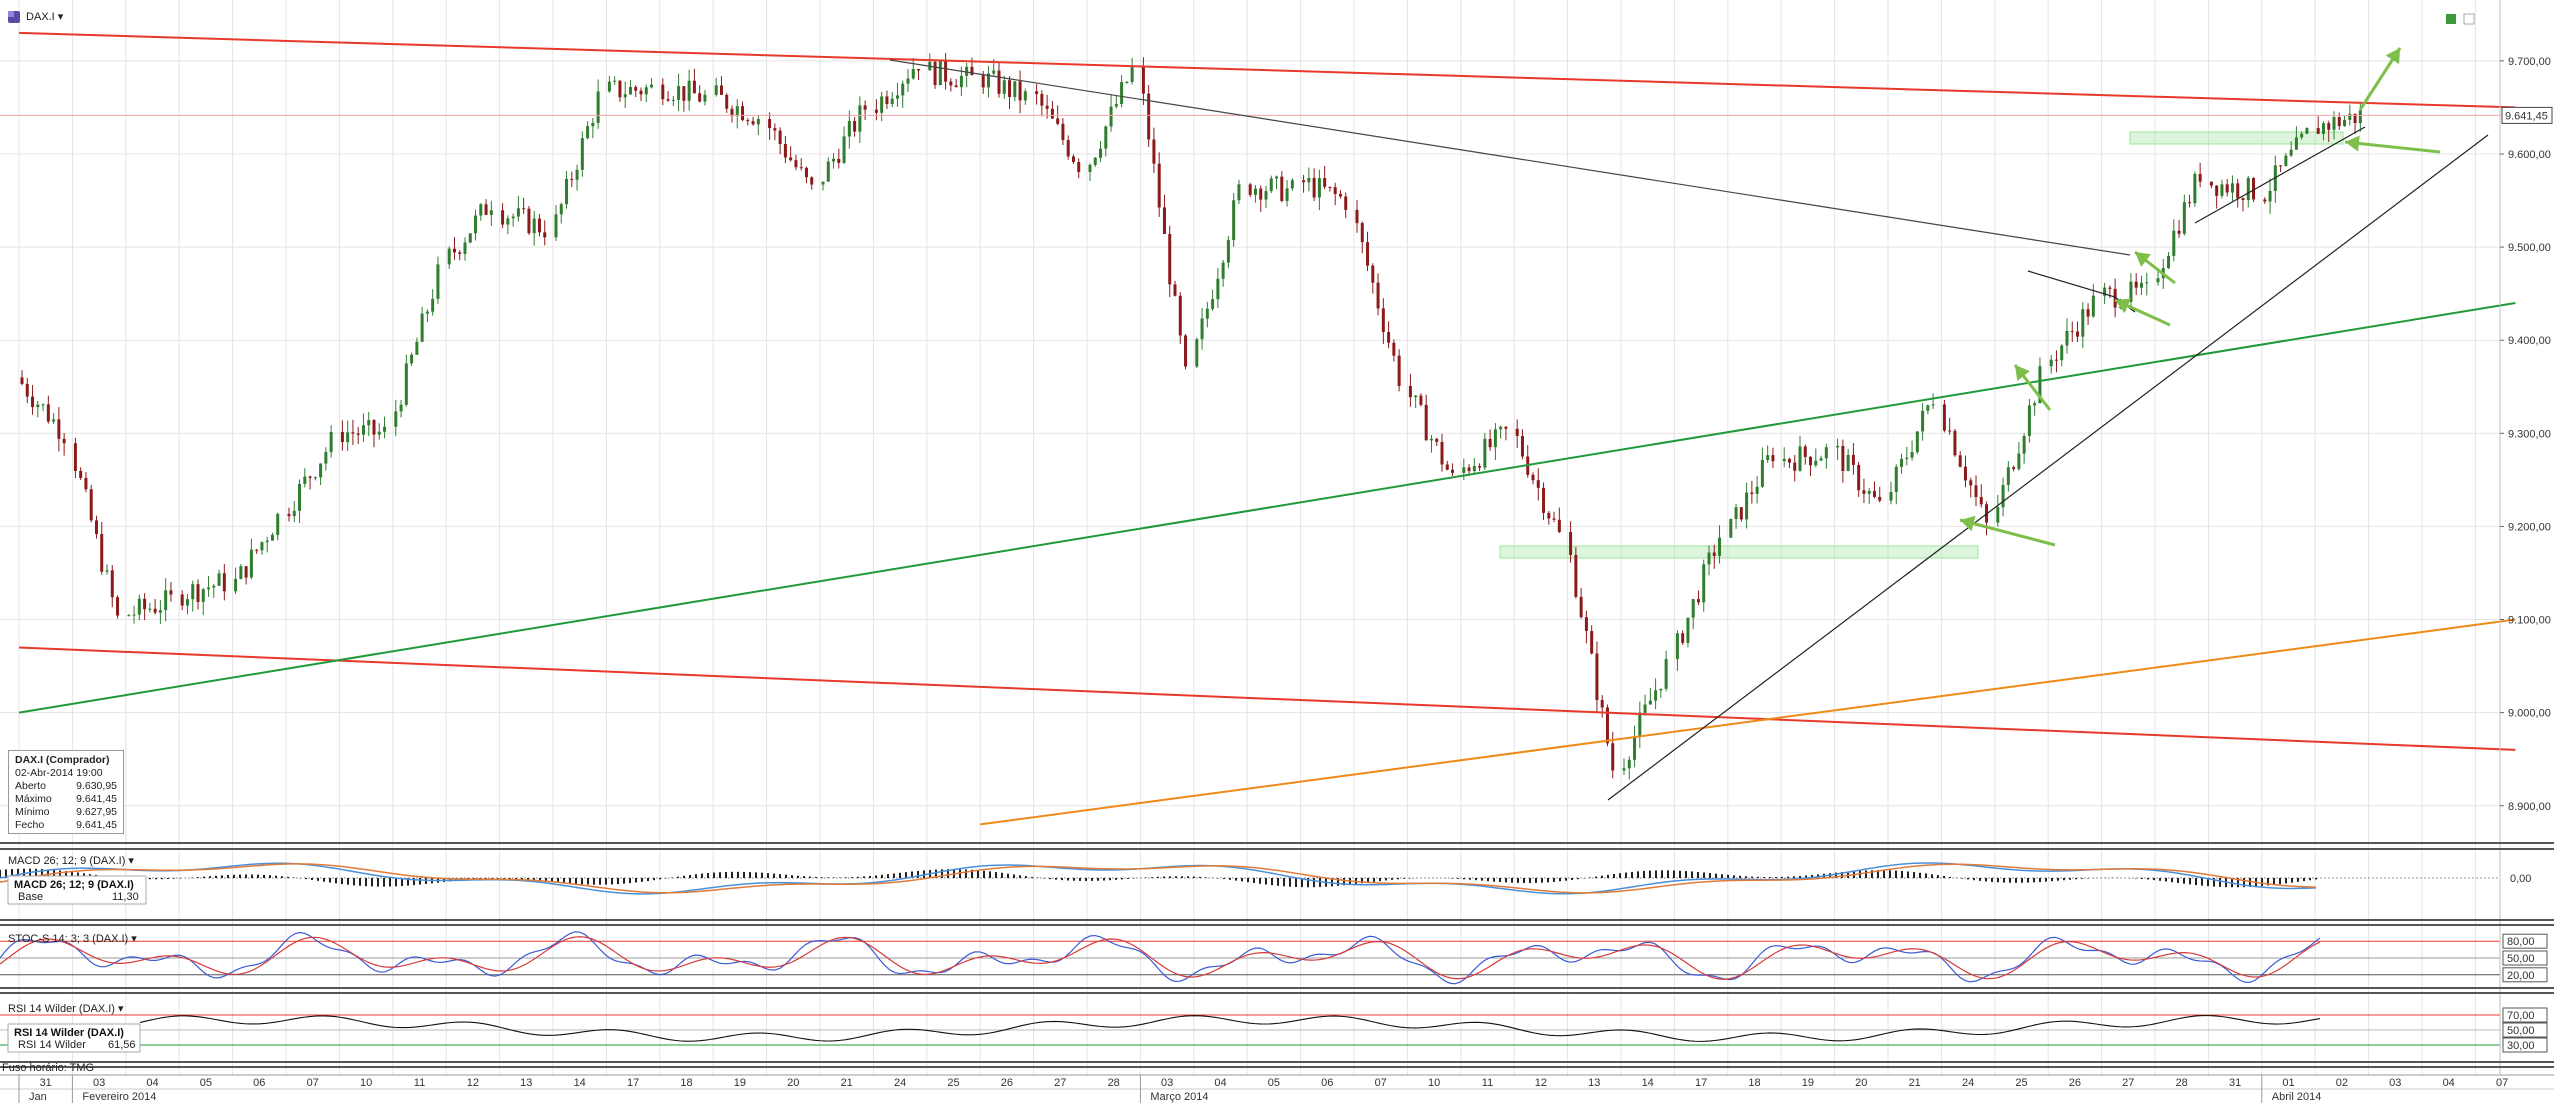 This screenshot has height=1103, width=2554. What do you see at coordinates (2529, 62) in the screenshot?
I see `price-tick-label: 9.700,00` at bounding box center [2529, 62].